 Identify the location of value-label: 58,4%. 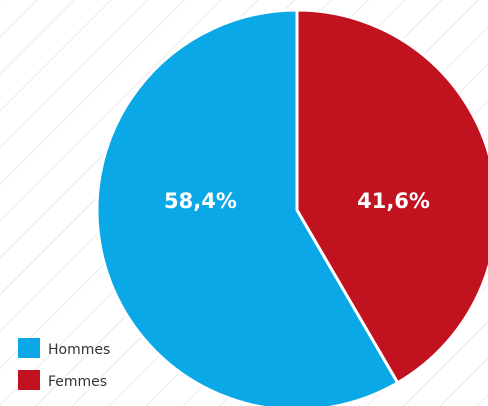
(200, 201).